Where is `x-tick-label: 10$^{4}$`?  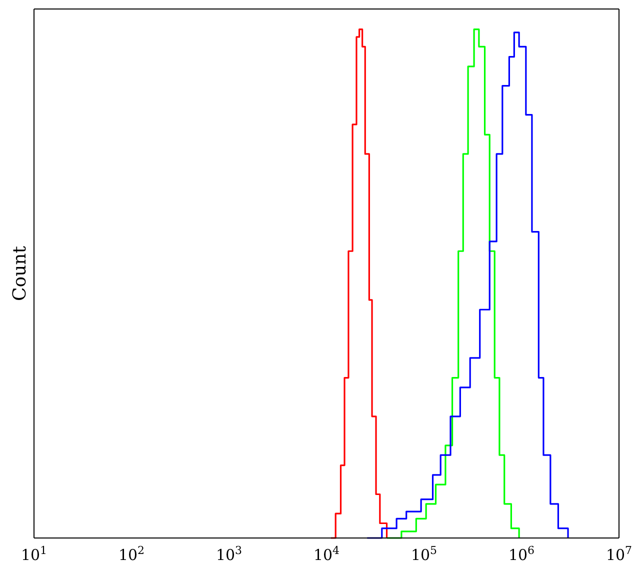 x-tick-label: 10$^{4}$ is located at coordinates (326, 554).